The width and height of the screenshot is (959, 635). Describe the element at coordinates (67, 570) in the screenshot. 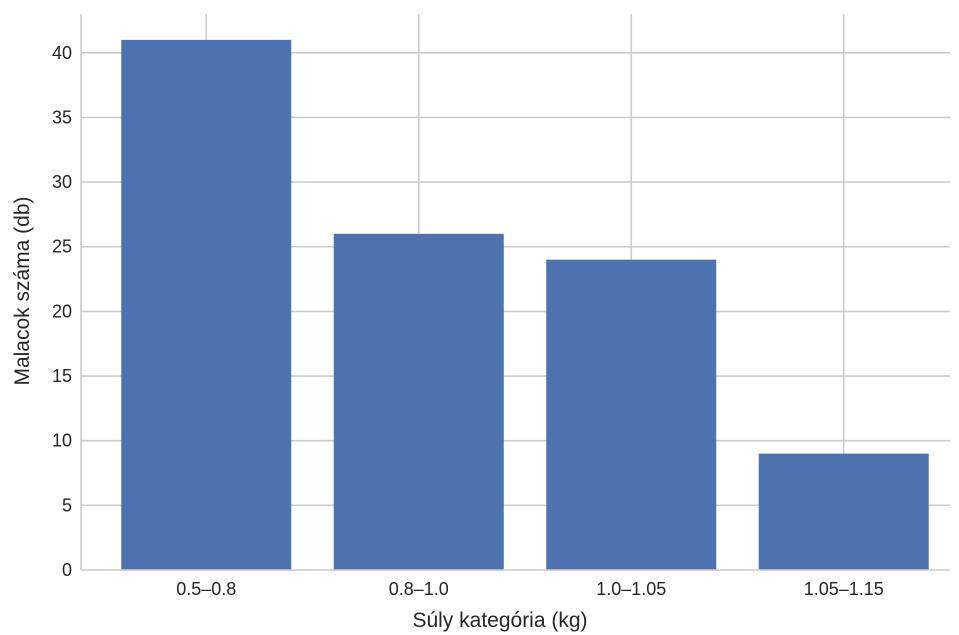

I see `y-tick-label: 0` at that location.